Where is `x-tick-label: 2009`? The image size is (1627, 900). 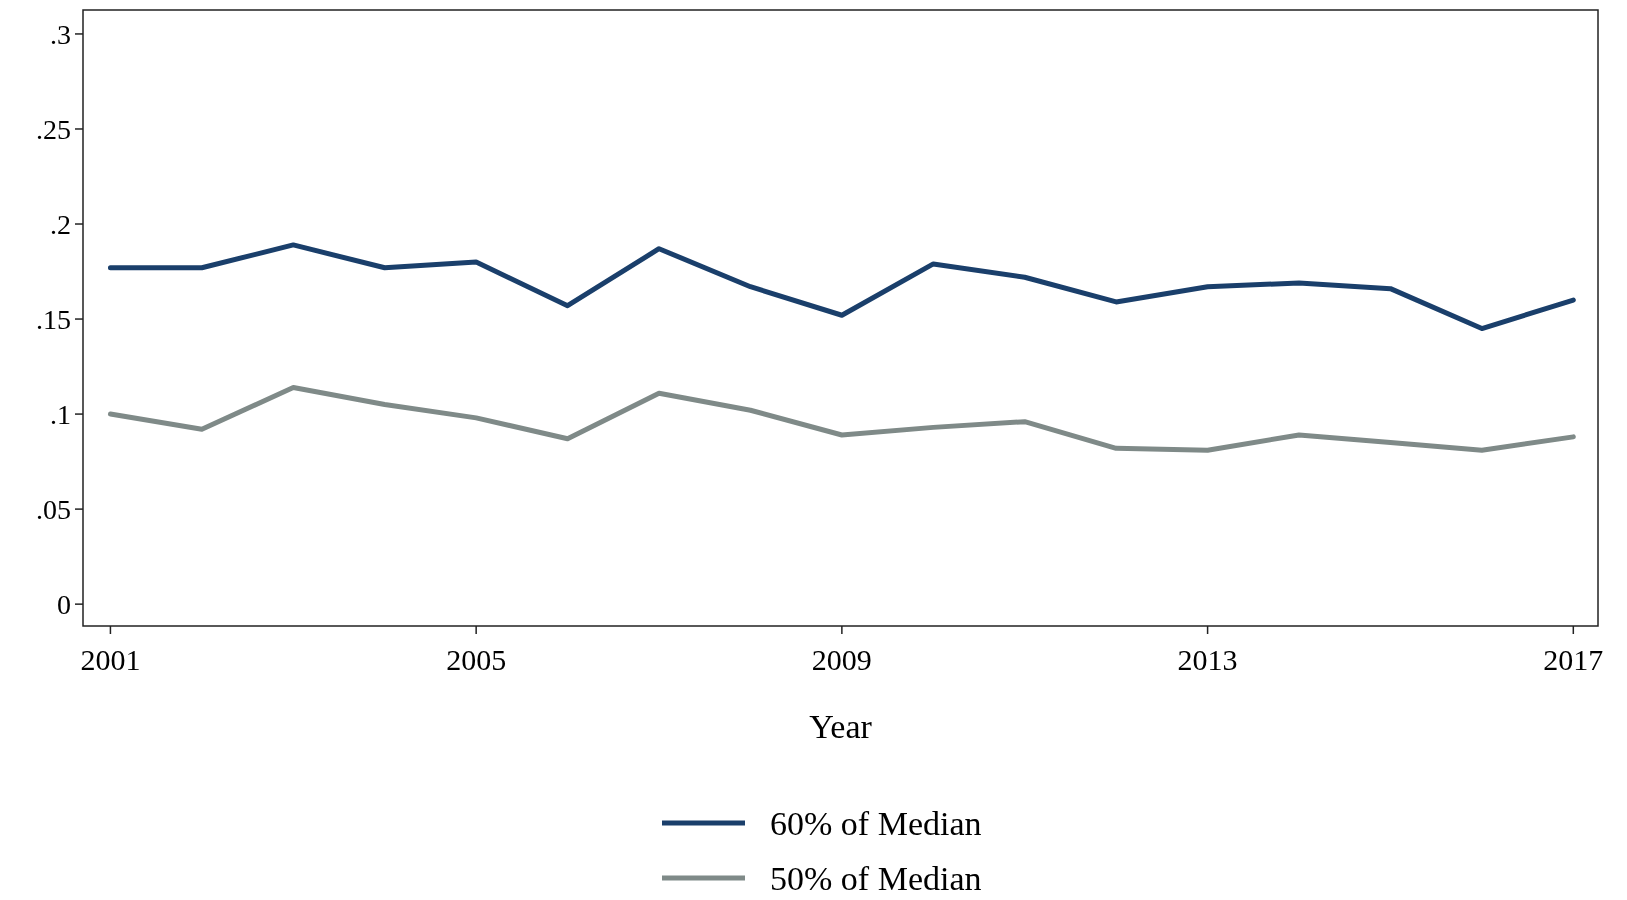 x-tick-label: 2009 is located at coordinates (841, 659).